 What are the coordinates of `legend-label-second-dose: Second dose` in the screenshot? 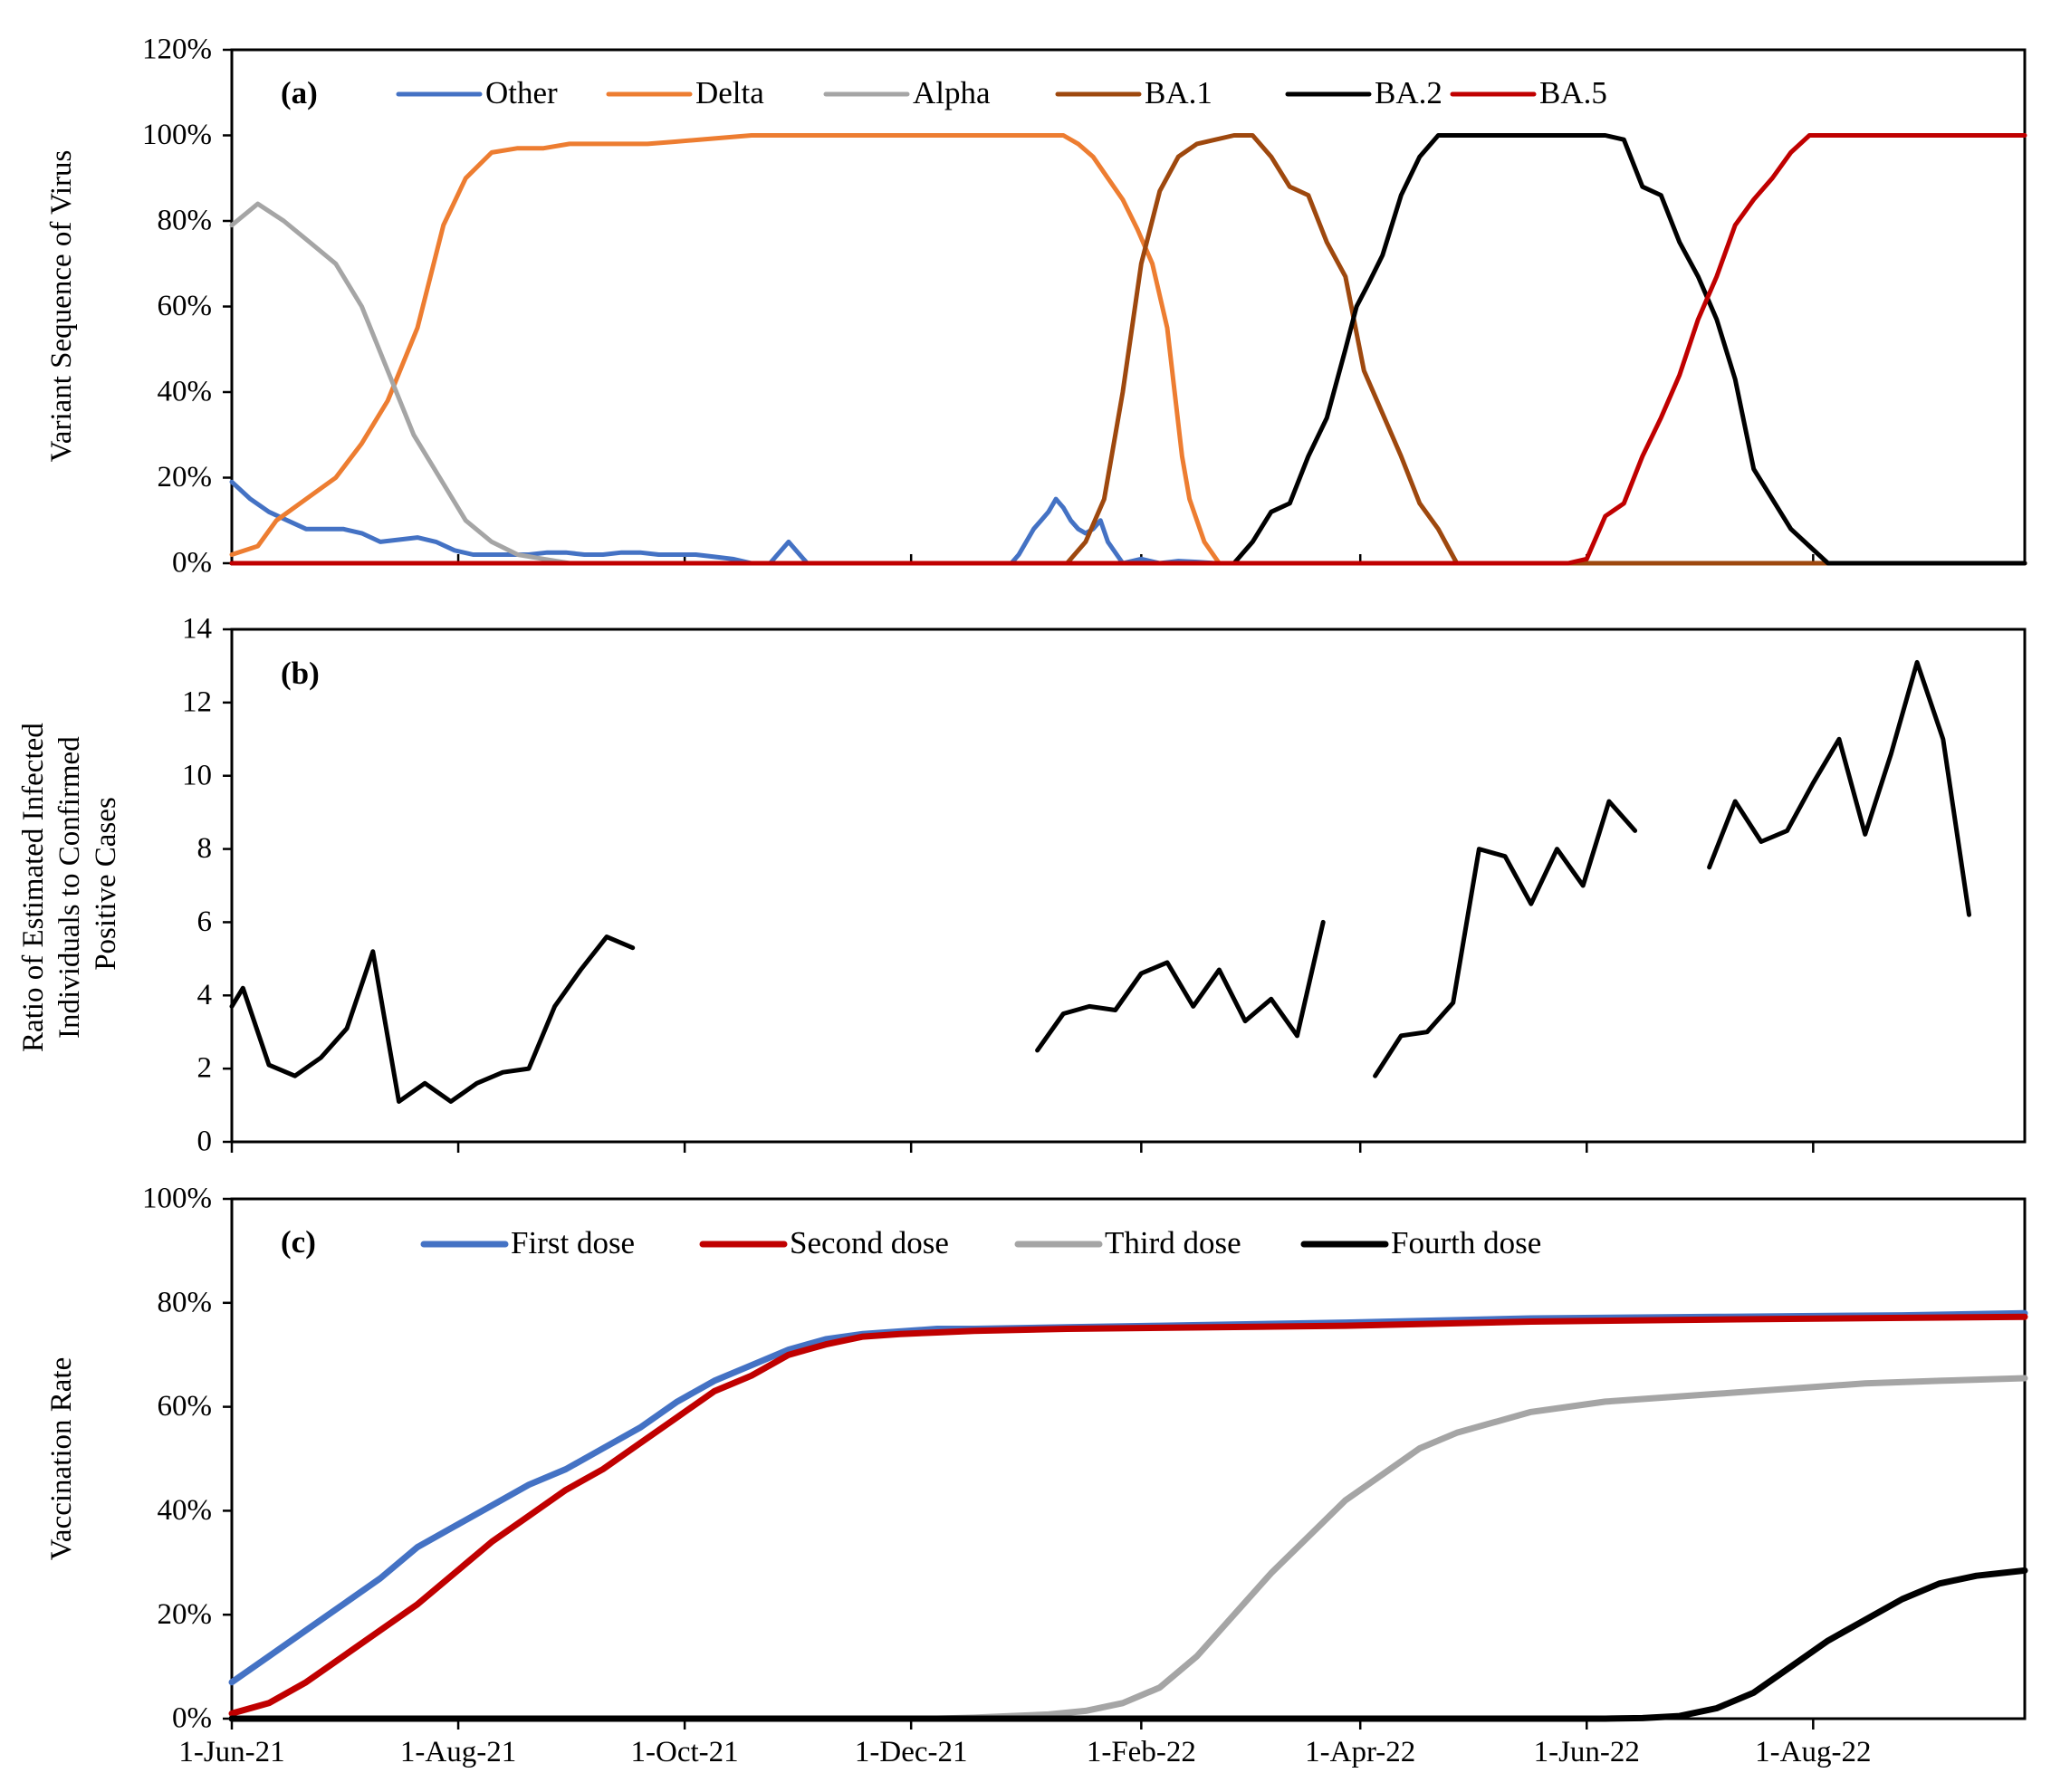 It's located at (870, 1242).